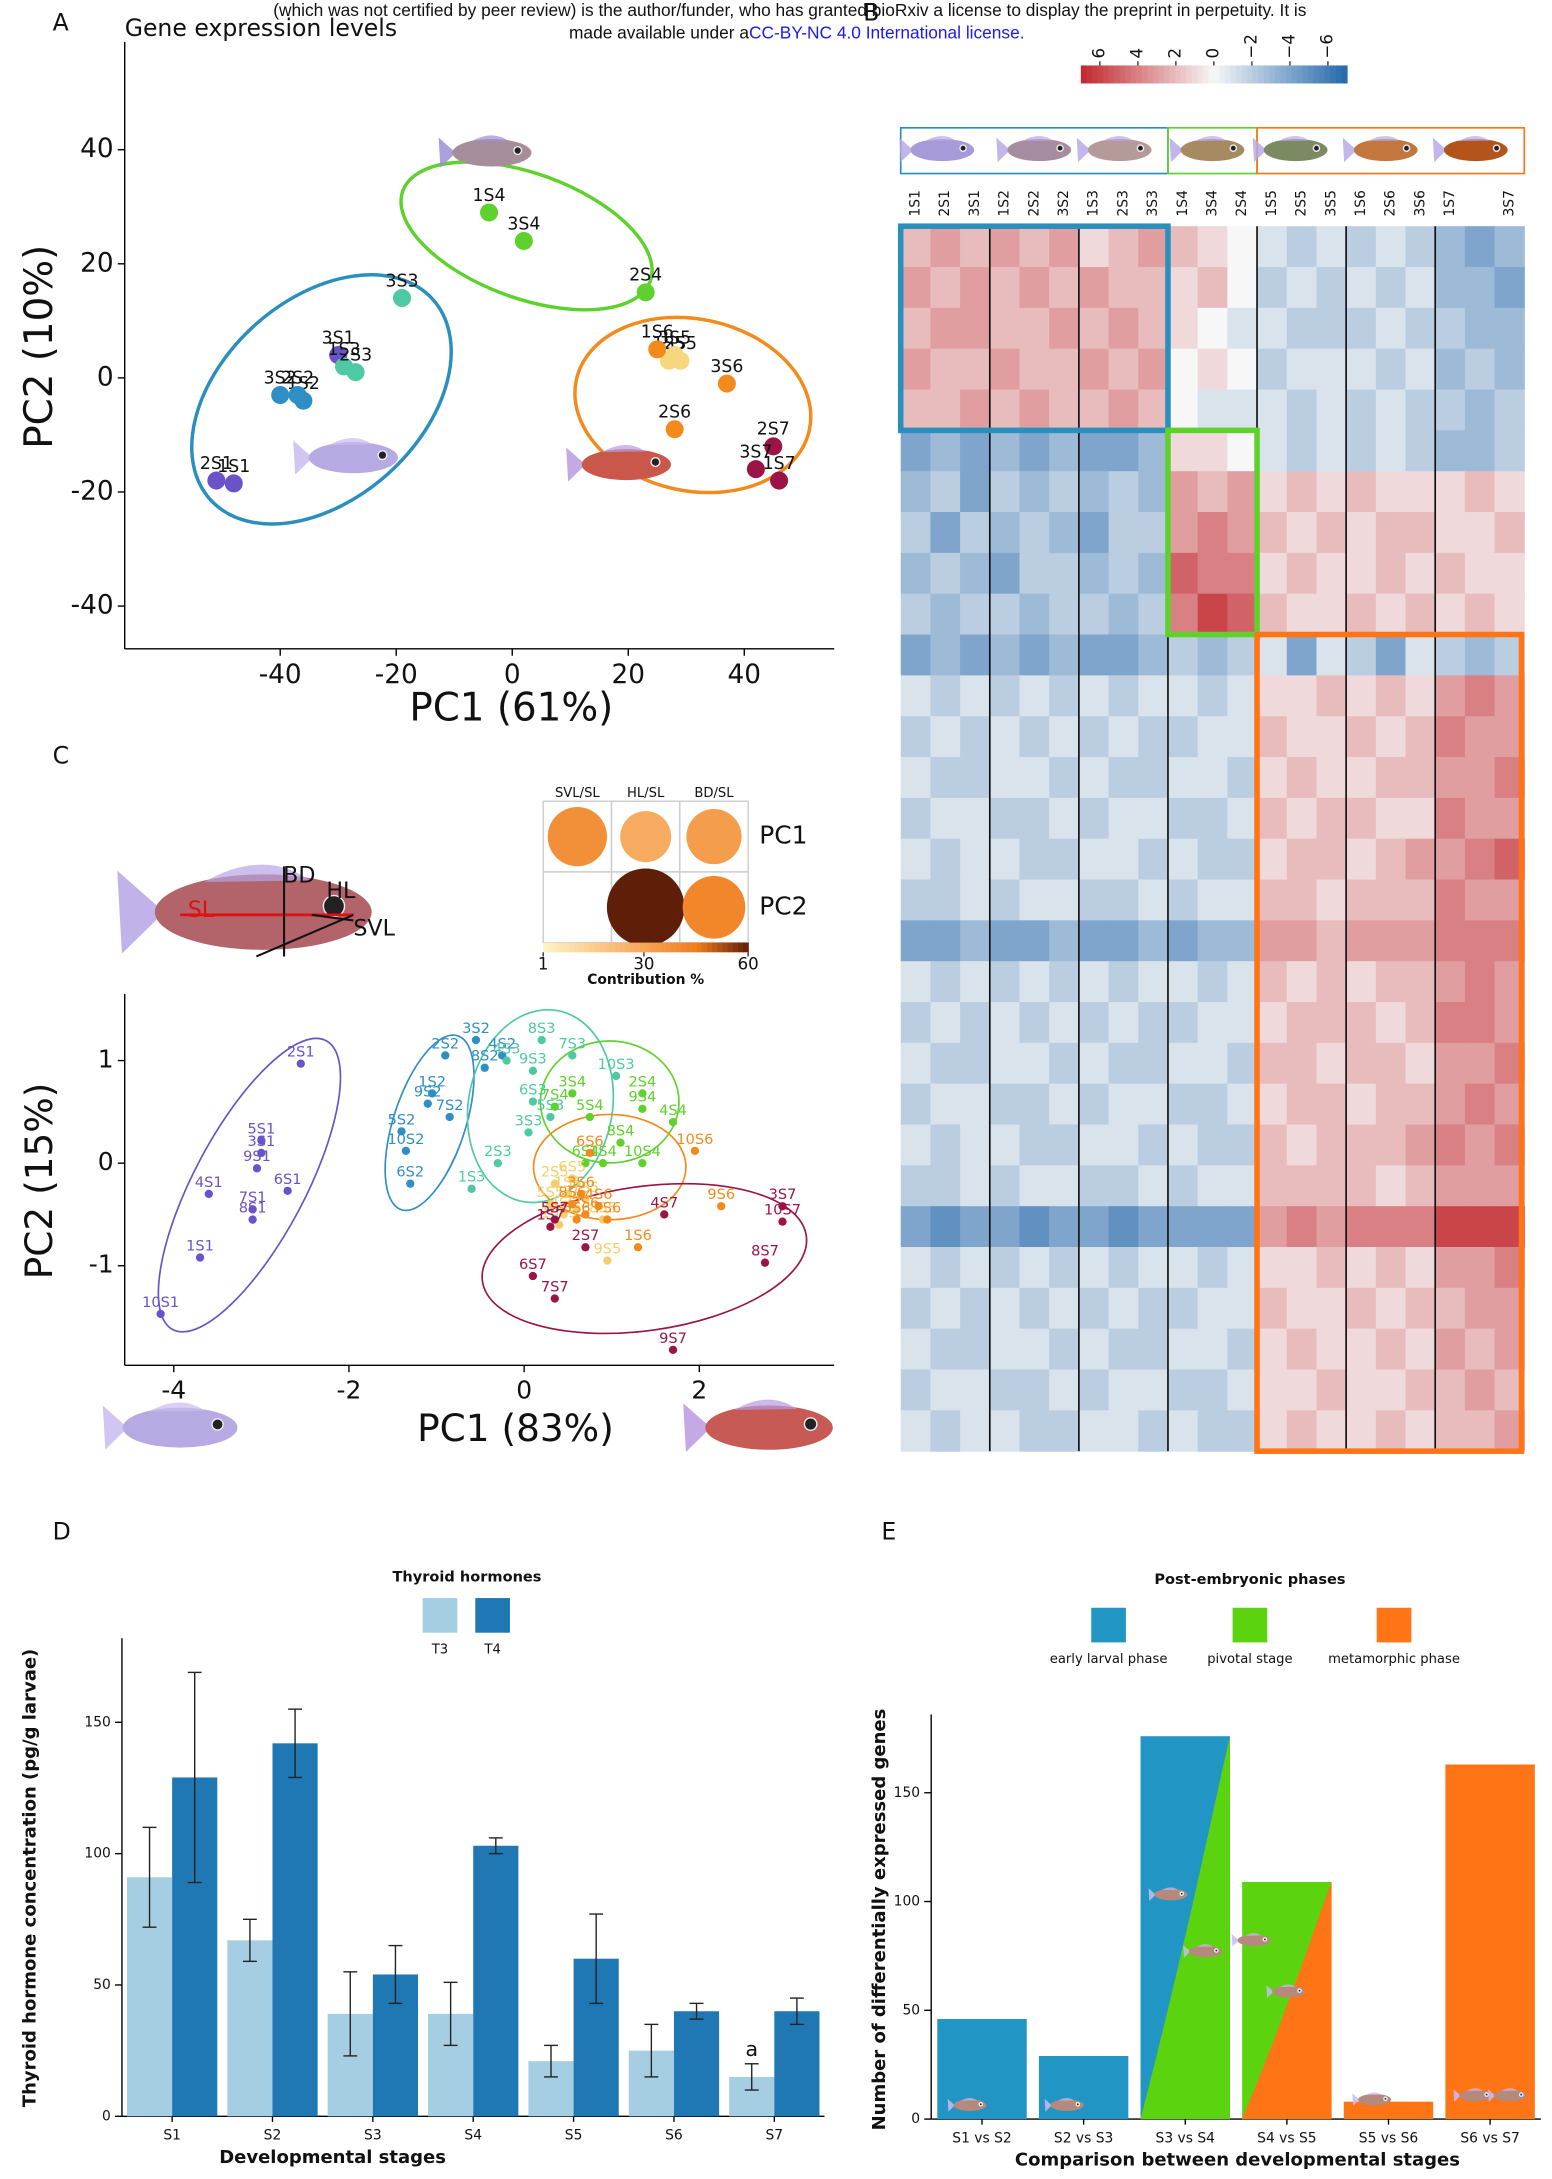  What do you see at coordinates (62, 1531) in the screenshot?
I see `panel-label: D` at bounding box center [62, 1531].